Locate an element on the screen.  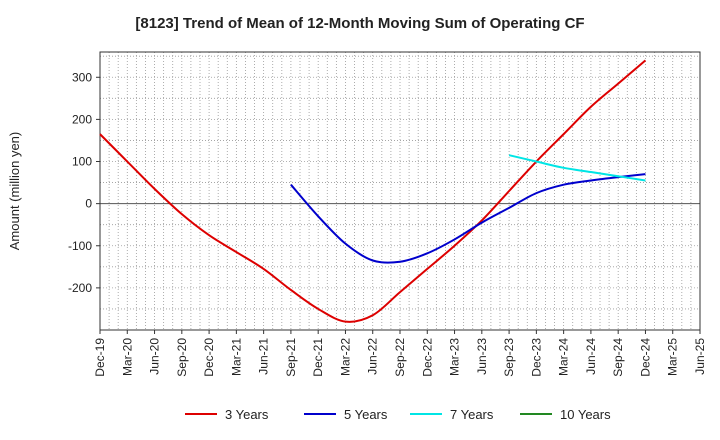
y-tick-label: 0 is located at coordinates (88, 204).